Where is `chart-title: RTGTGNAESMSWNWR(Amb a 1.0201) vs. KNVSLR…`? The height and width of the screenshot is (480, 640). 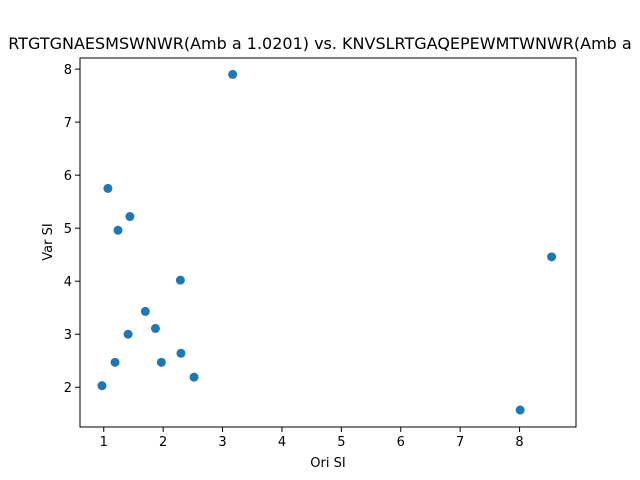
chart-title: RTGTGNAESMSWNWR(Amb a 1.0201) vs. KNVSLR… is located at coordinates (319, 43).